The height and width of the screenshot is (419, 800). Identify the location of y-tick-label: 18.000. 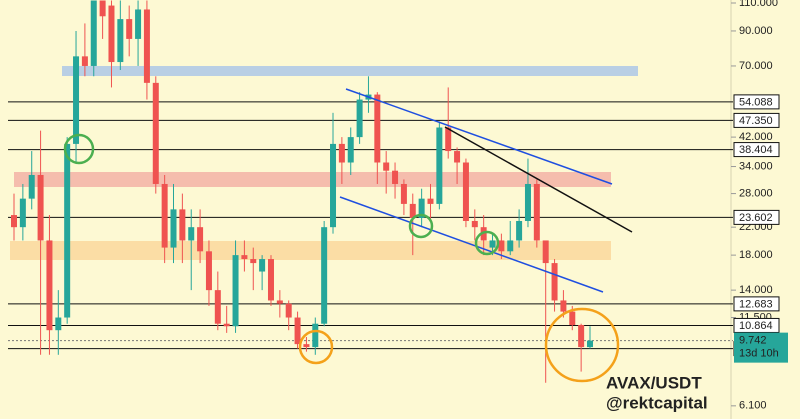
(756, 255).